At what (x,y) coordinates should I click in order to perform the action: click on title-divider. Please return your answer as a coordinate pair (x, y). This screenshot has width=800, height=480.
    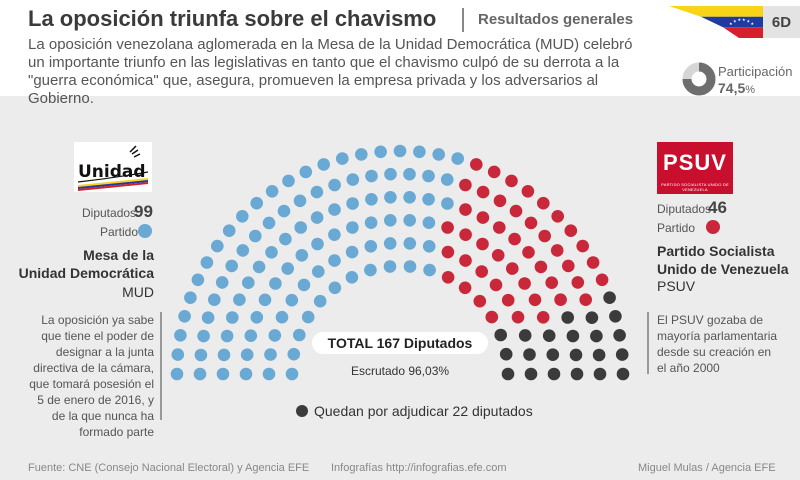
    Looking at the image, I should click on (463, 20).